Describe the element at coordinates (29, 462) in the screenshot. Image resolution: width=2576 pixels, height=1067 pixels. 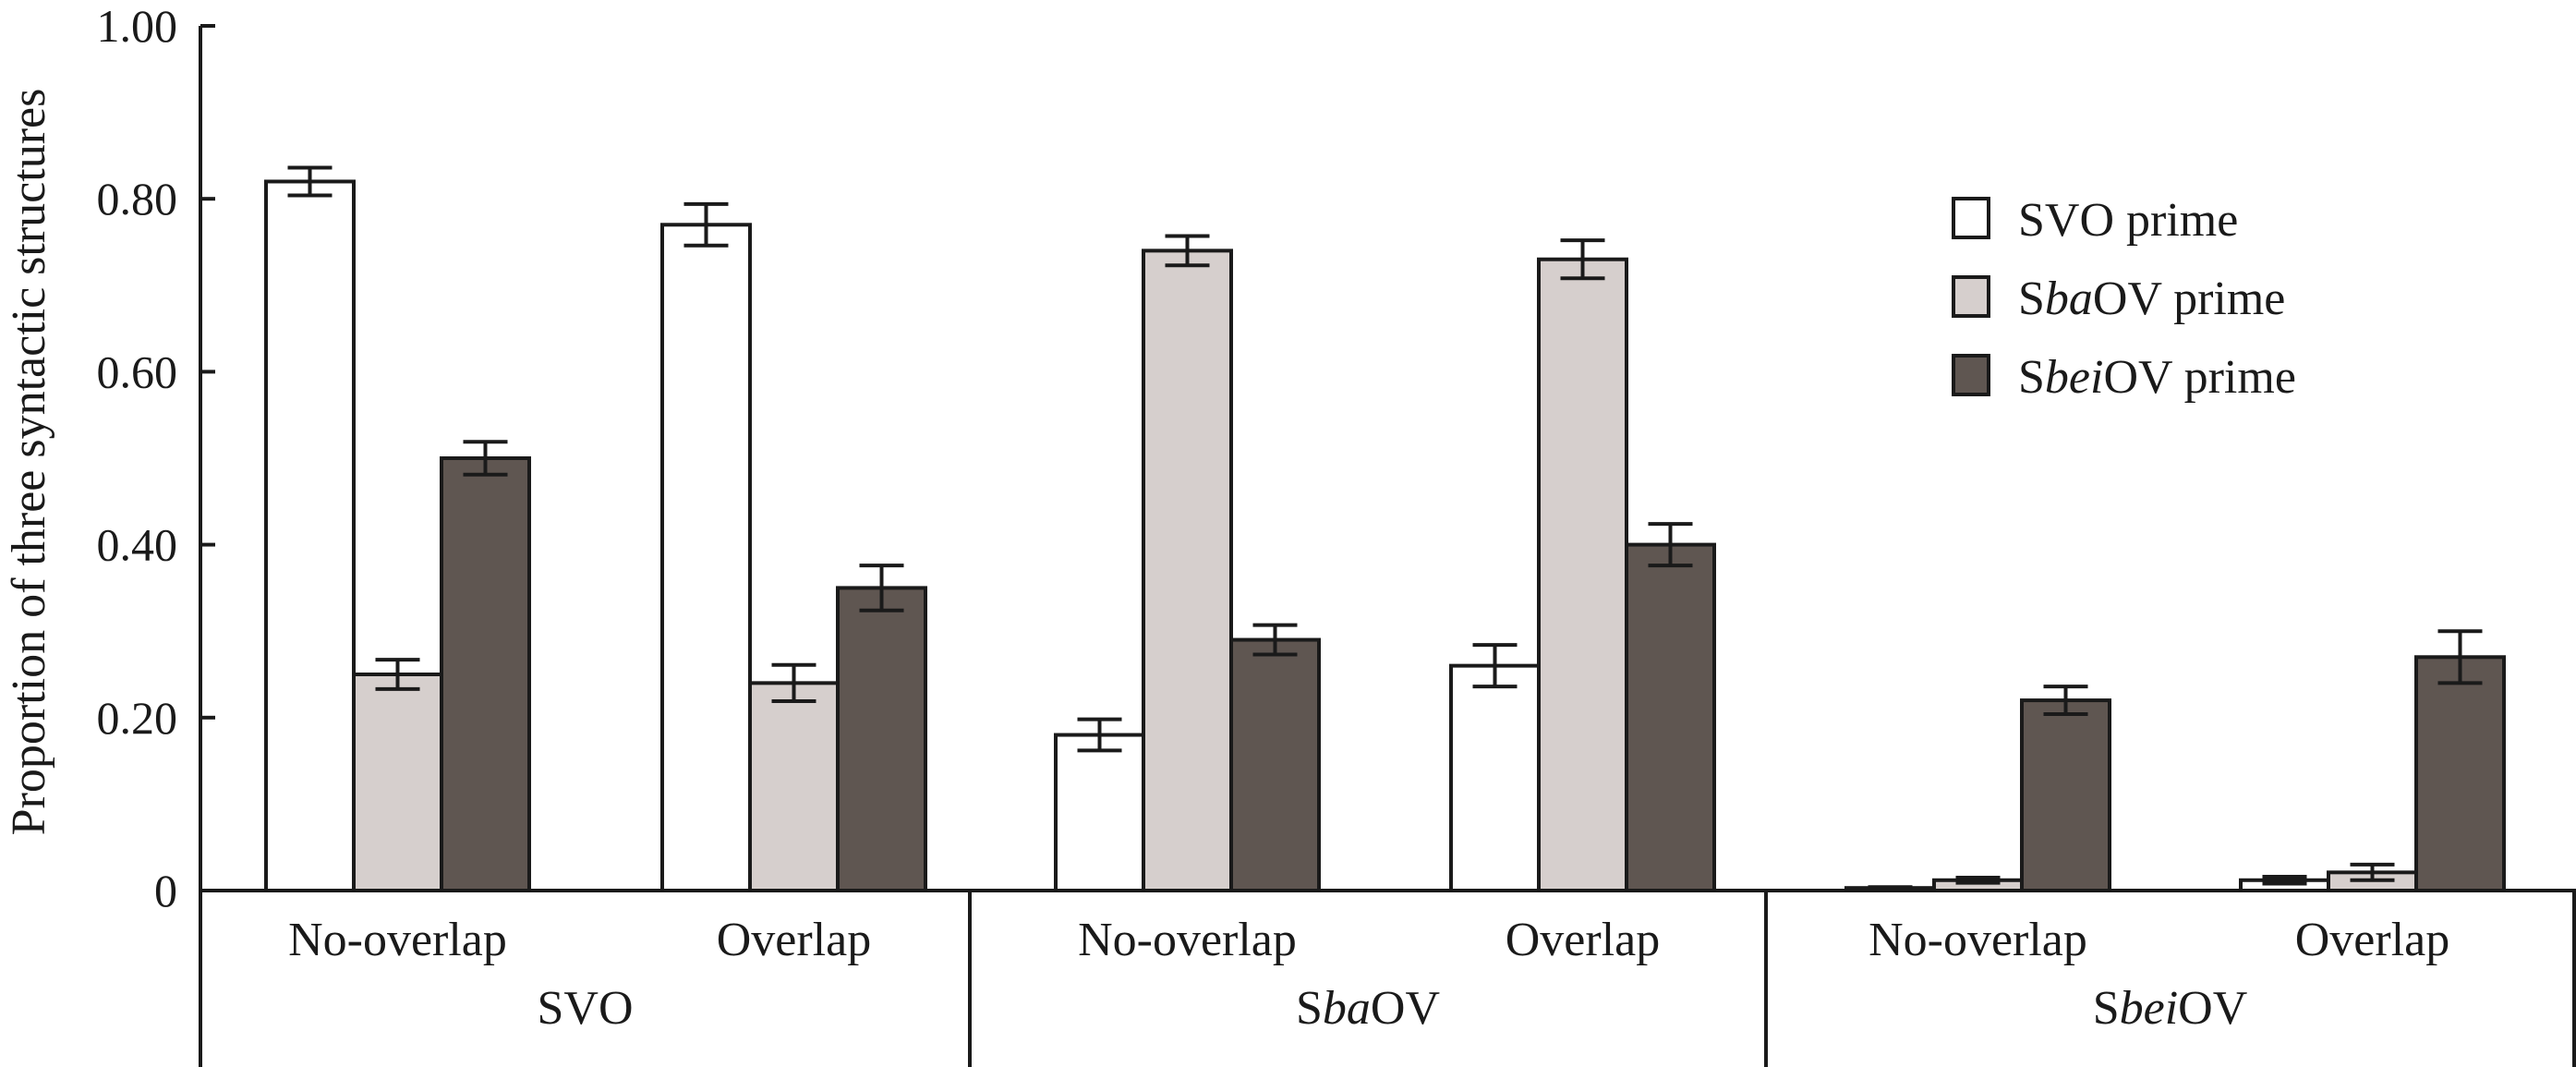
I see `y-axis-label: Proportion of three syntactic structures` at that location.